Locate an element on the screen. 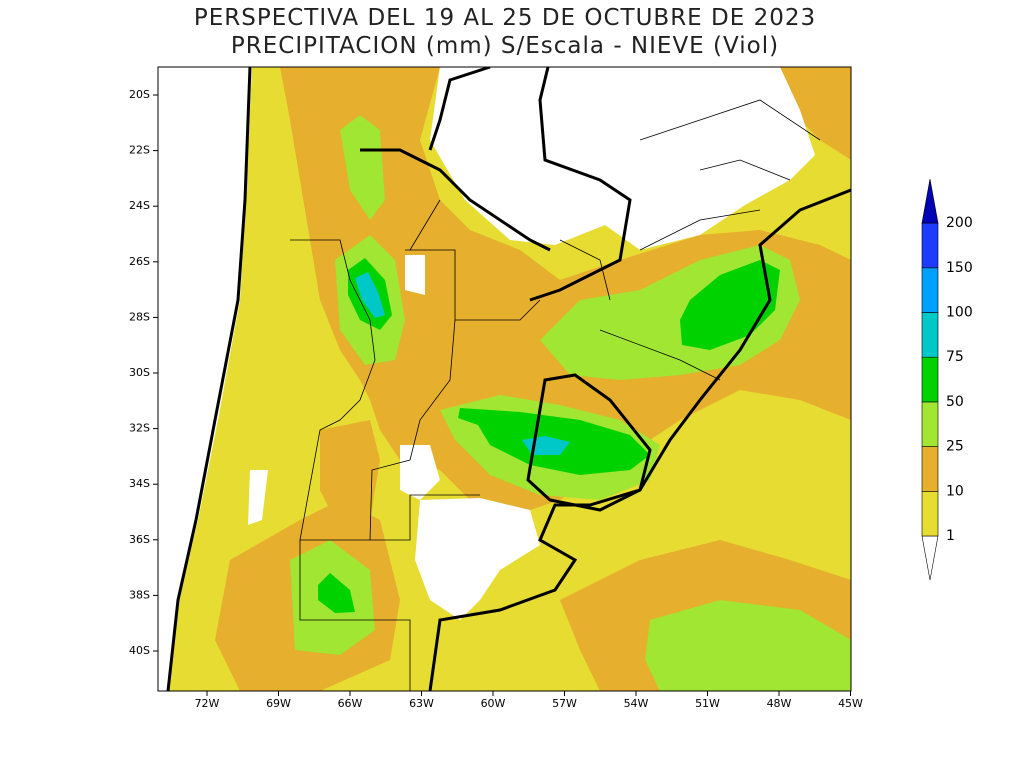  lat-label: 34S is located at coordinates (139, 483).